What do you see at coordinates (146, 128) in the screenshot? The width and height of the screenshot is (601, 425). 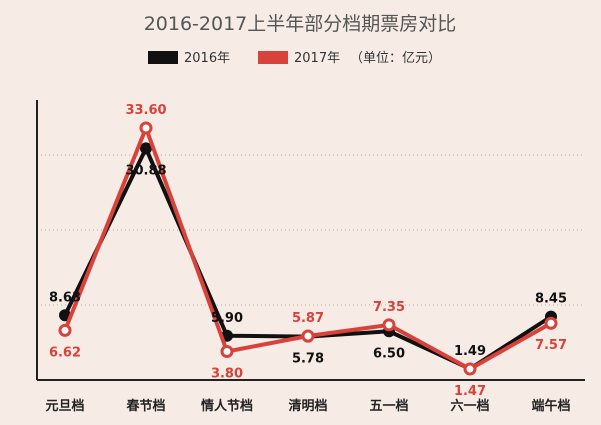 I see `point-2017-春节档` at bounding box center [146, 128].